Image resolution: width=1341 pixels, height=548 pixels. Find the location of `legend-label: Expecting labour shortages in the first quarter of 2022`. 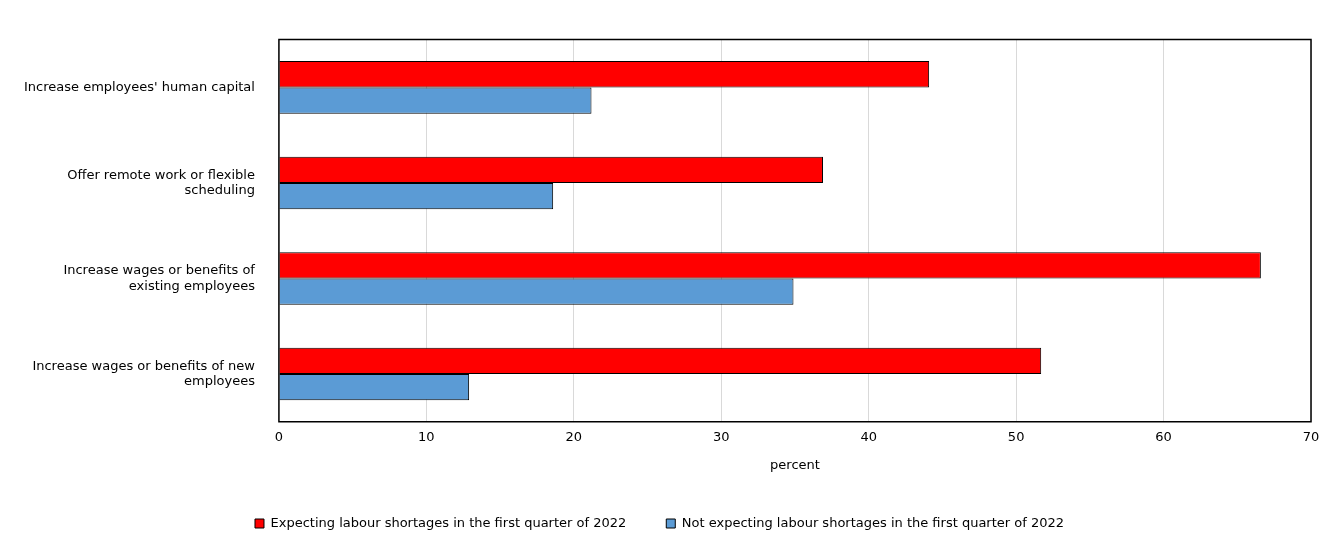

legend-label: Expecting labour shortages in the first quarter of 2022 is located at coordinates (448, 522).